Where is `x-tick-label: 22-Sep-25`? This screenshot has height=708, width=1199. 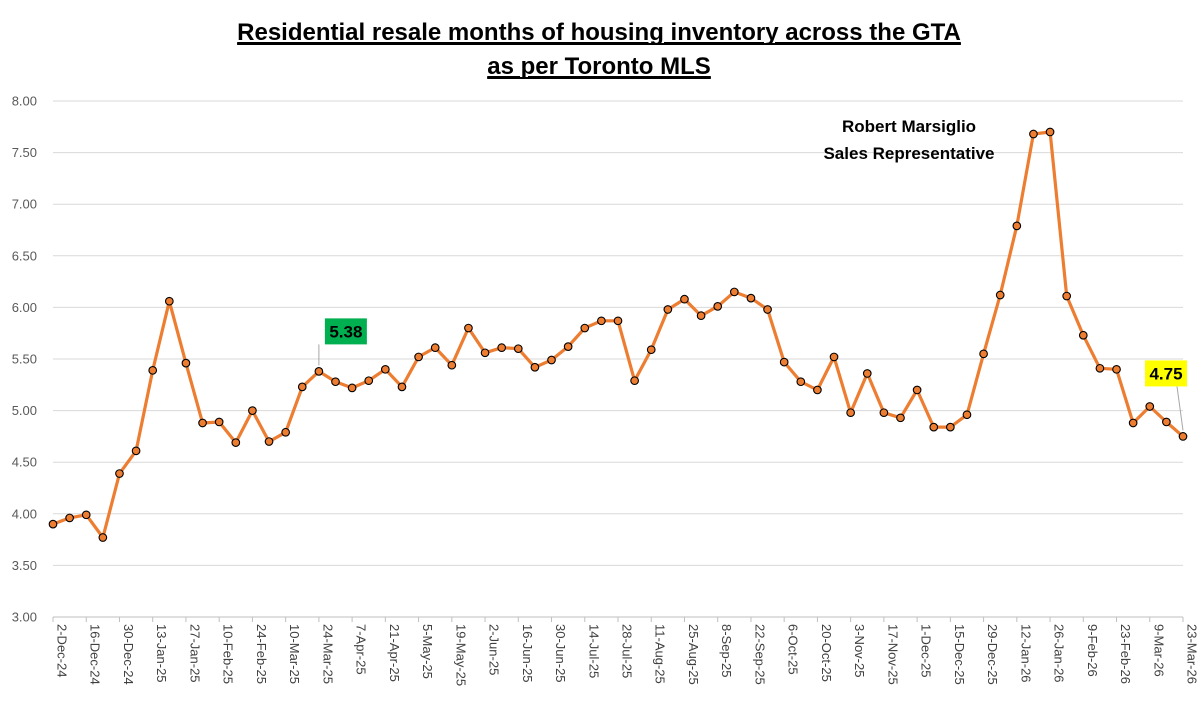 x-tick-label: 22-Sep-25 is located at coordinates (759, 654).